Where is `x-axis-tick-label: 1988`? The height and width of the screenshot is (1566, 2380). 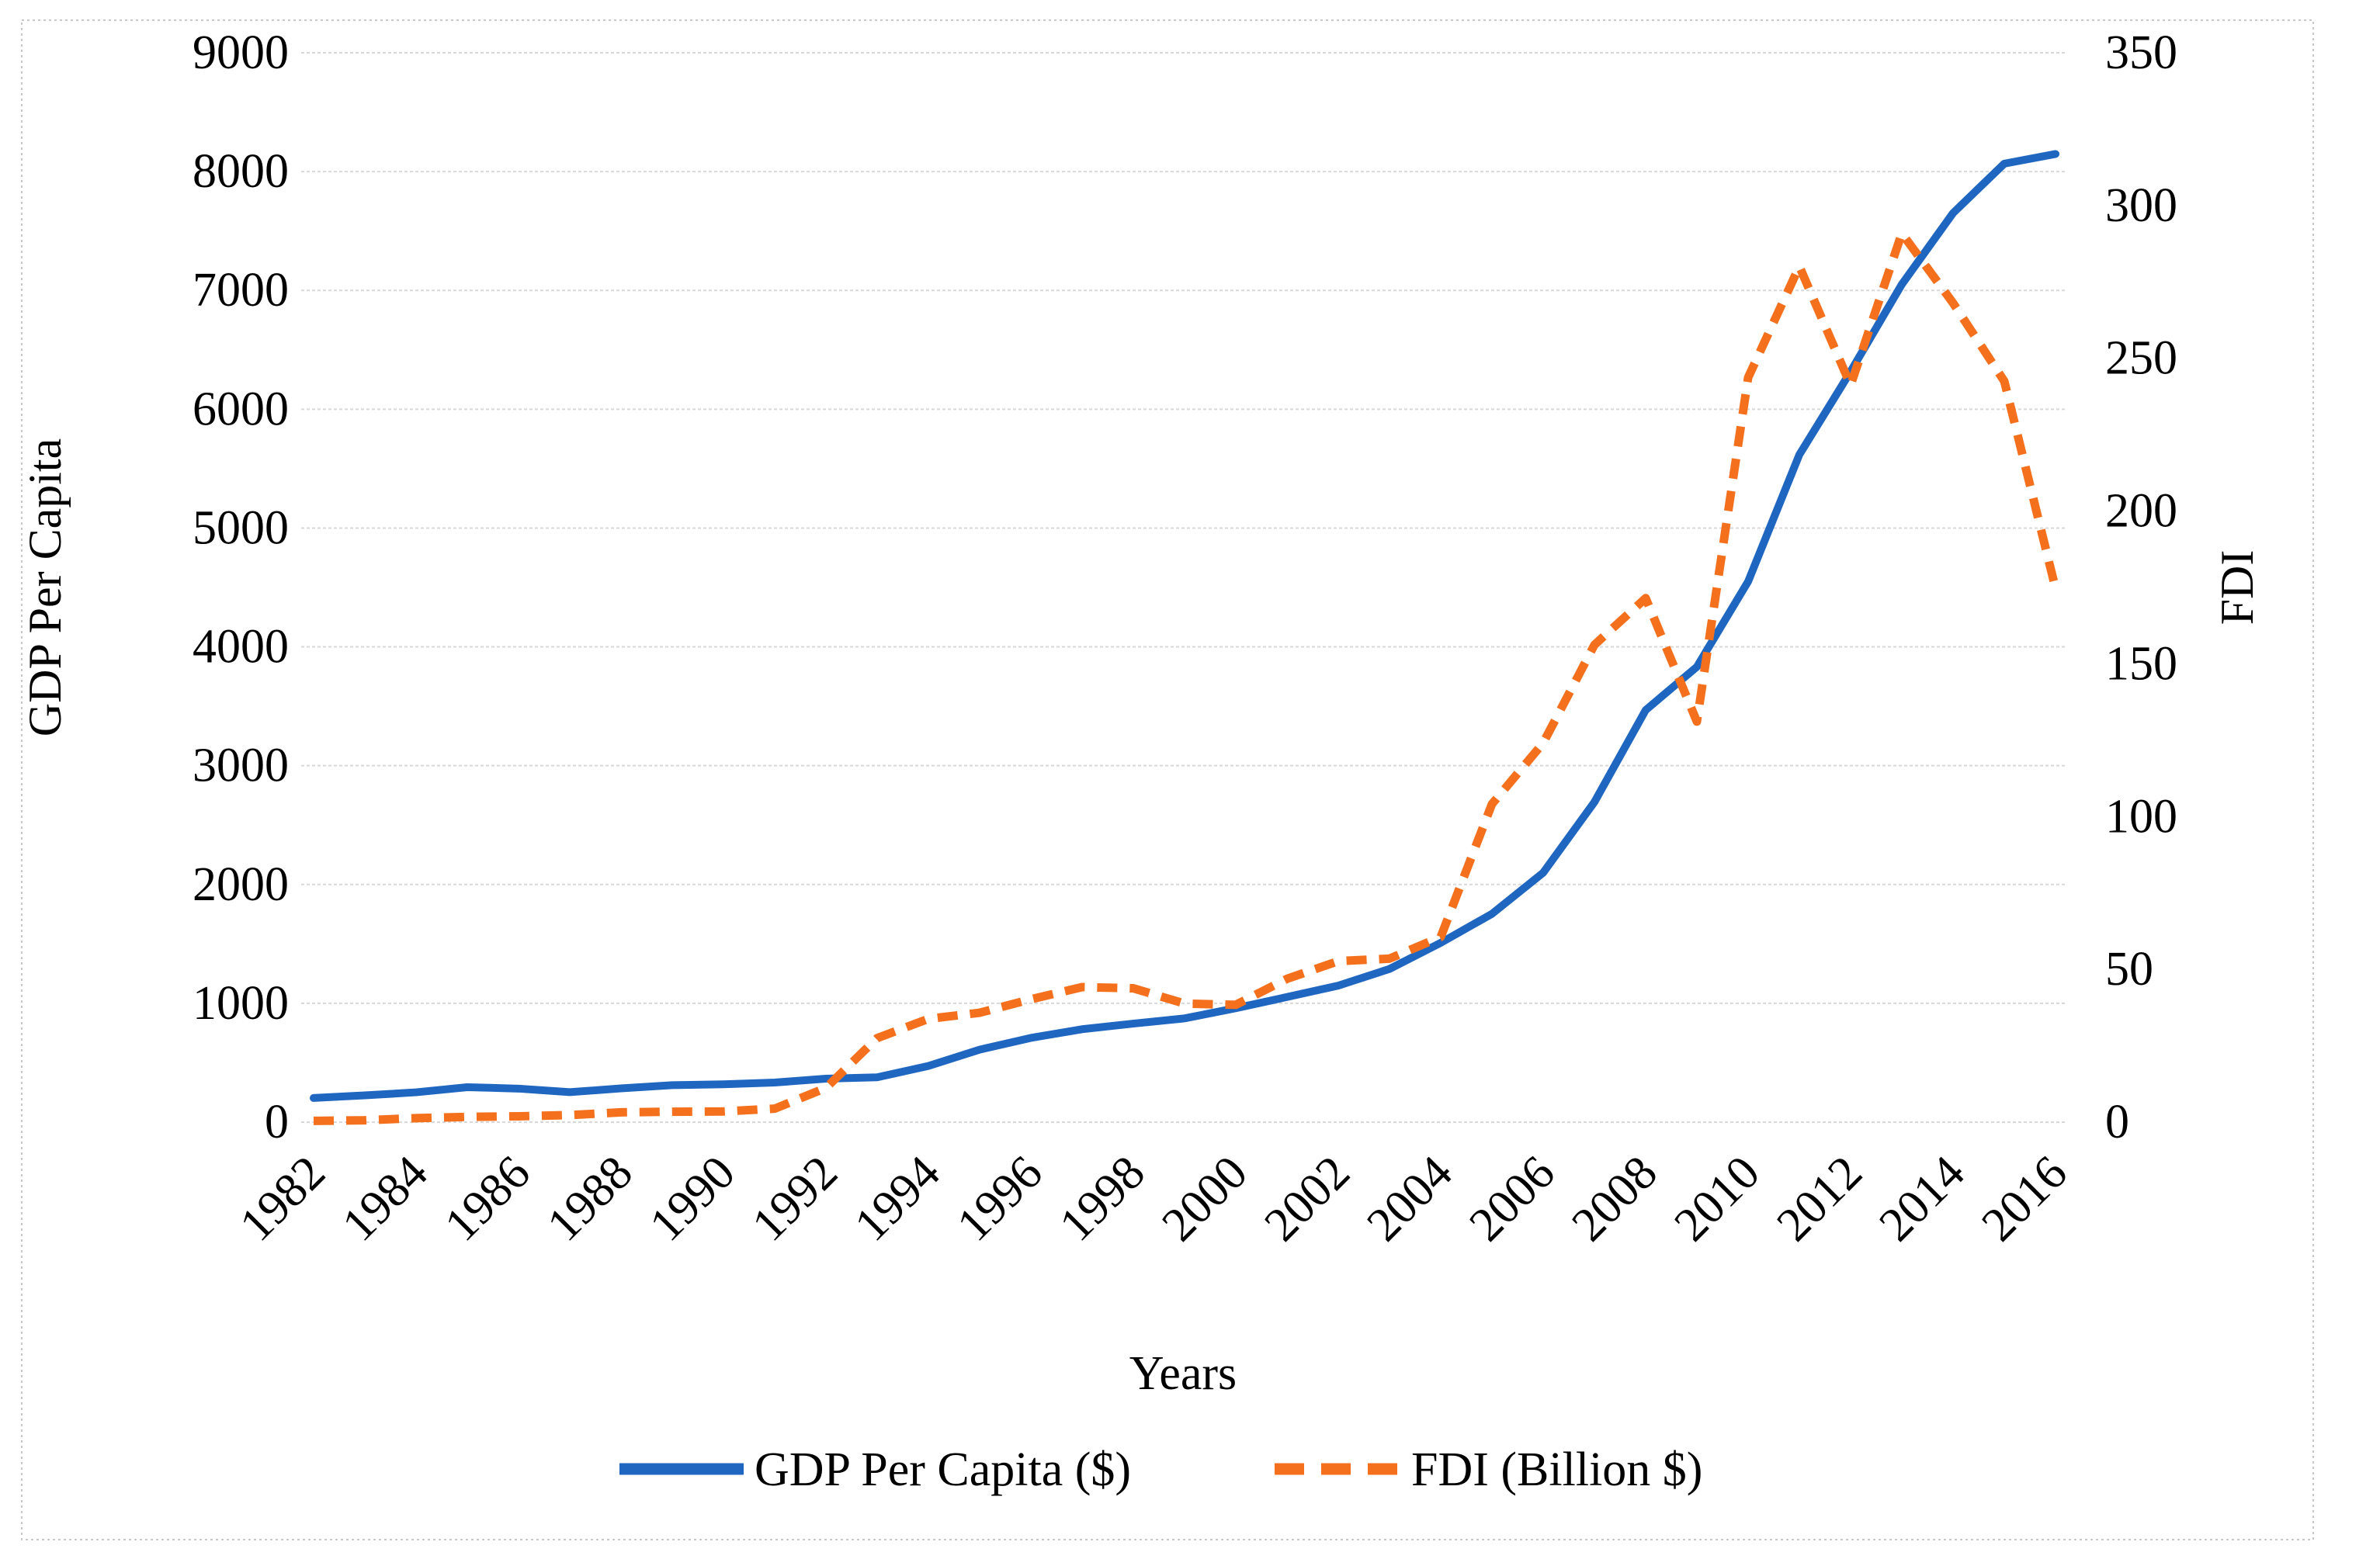
x-axis-tick-label: 1988 is located at coordinates (590, 1199).